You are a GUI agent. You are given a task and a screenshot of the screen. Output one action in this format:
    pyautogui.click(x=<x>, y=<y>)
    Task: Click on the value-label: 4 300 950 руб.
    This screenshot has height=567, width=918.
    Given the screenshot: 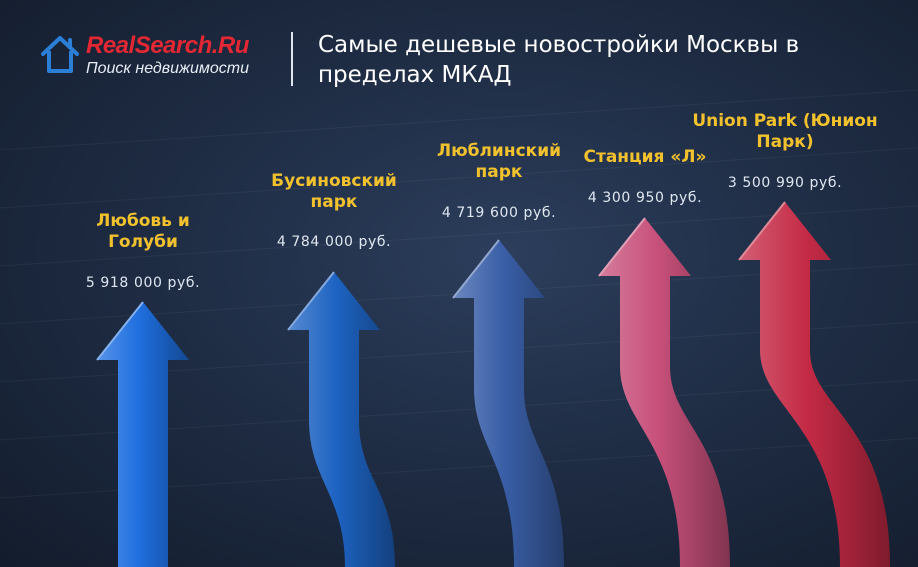 What is the action you would take?
    pyautogui.click(x=645, y=198)
    